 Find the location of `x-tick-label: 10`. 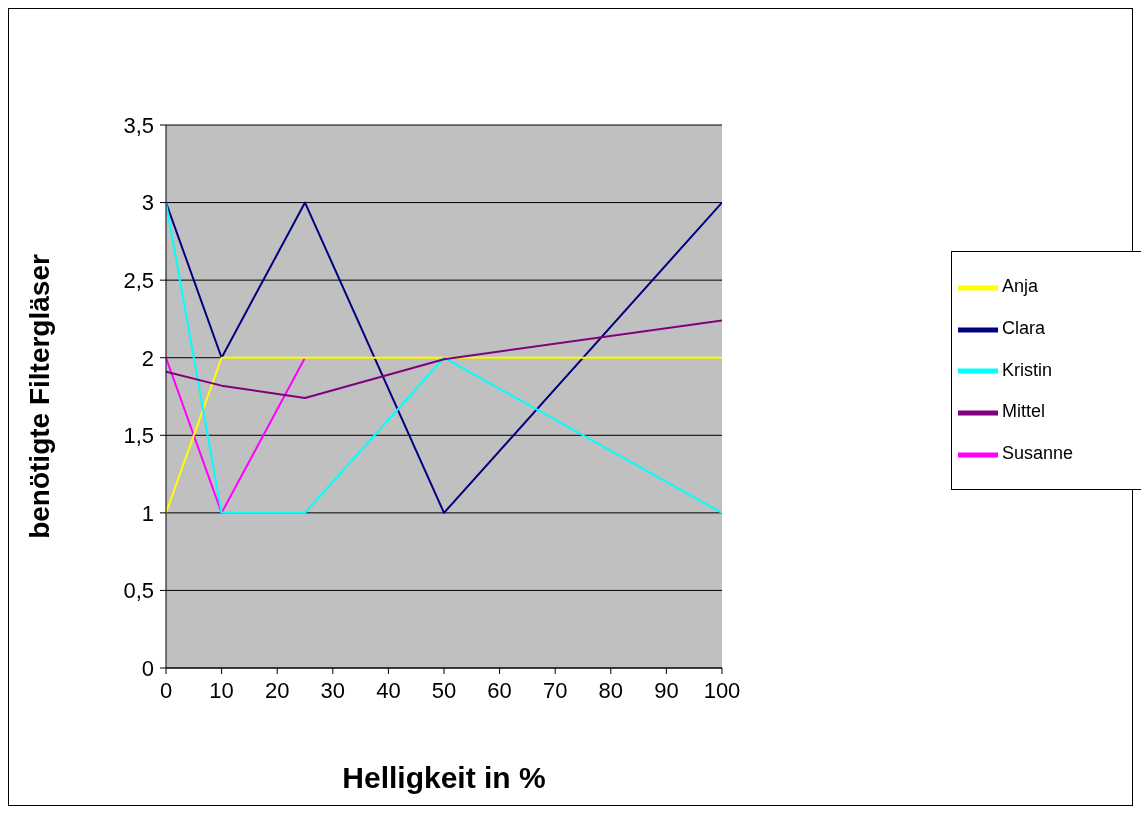

x-tick-label: 10 is located at coordinates (221, 690).